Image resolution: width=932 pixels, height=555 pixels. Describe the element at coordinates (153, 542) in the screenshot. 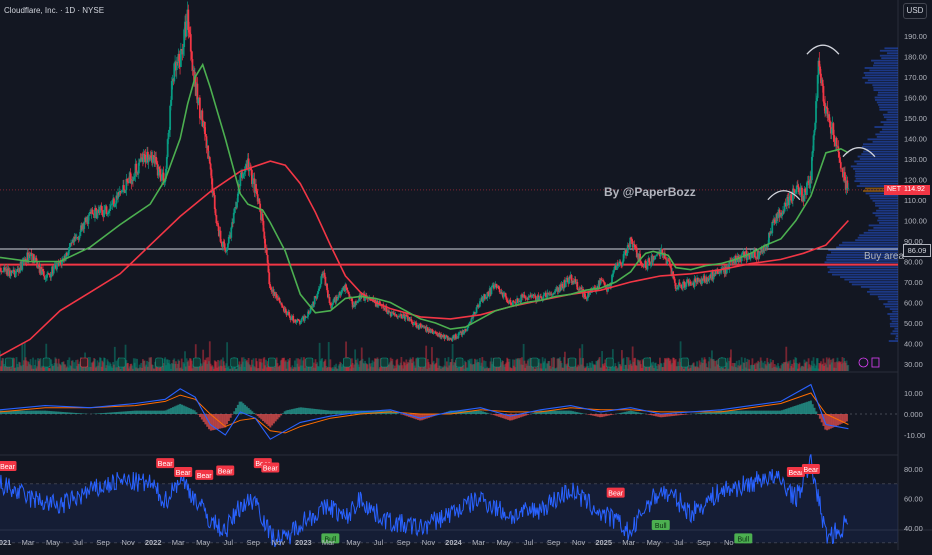

I see `time-axis-tick: 2022` at that location.